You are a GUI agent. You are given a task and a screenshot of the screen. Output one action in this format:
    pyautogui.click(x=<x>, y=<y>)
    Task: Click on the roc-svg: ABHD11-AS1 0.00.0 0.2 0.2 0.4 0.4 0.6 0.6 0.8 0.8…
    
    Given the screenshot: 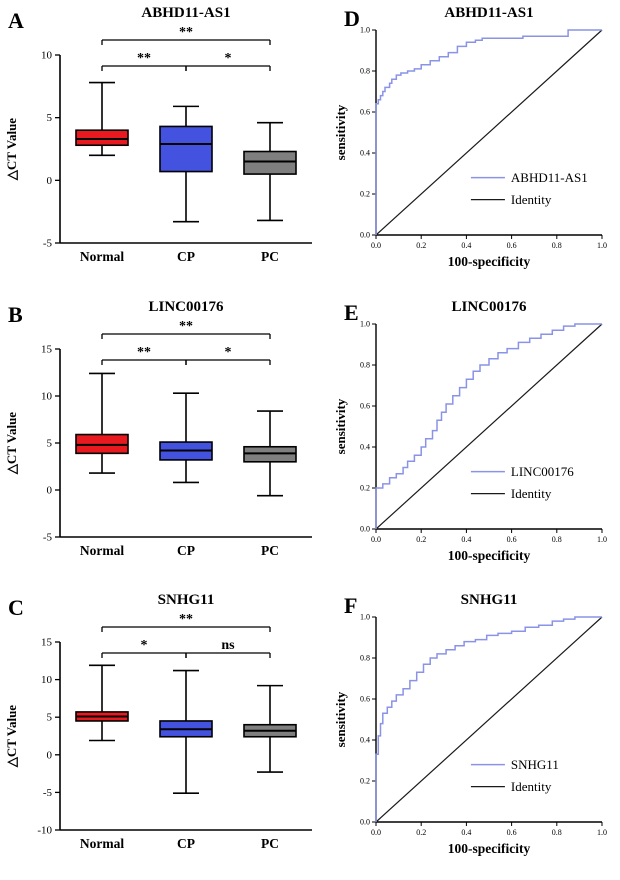 What is the action you would take?
    pyautogui.click(x=470, y=137)
    